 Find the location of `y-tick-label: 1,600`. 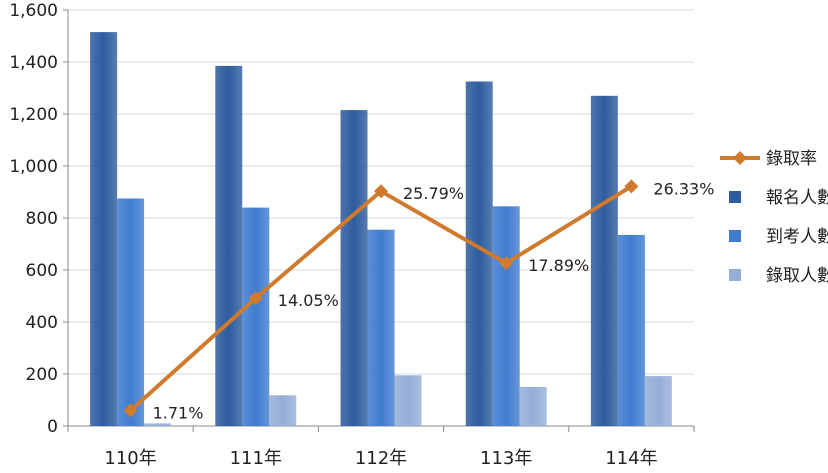

y-tick-label: 1,600 is located at coordinates (33, 11).